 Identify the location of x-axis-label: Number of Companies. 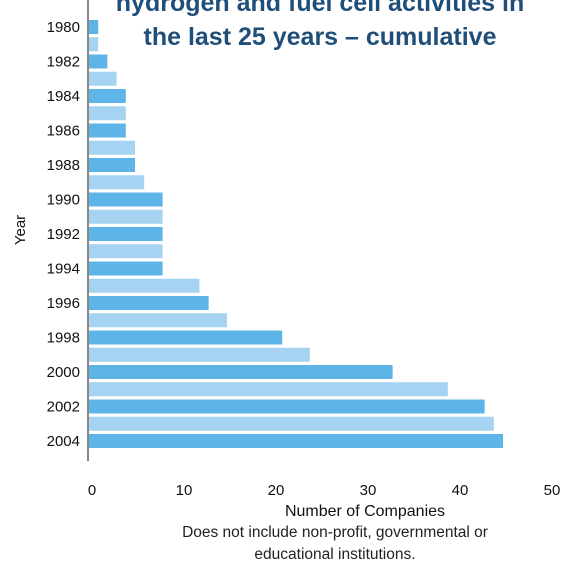
(365, 511).